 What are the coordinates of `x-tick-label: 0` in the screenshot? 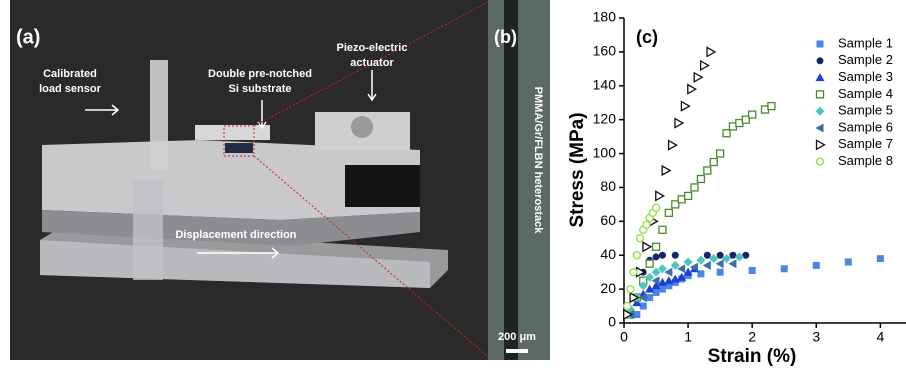 It's located at (624, 337).